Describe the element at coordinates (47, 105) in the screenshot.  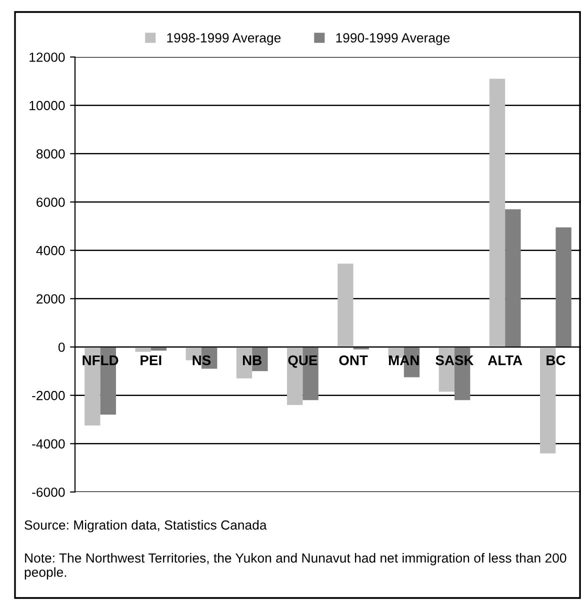
I see `y-tick-label: 10000` at that location.